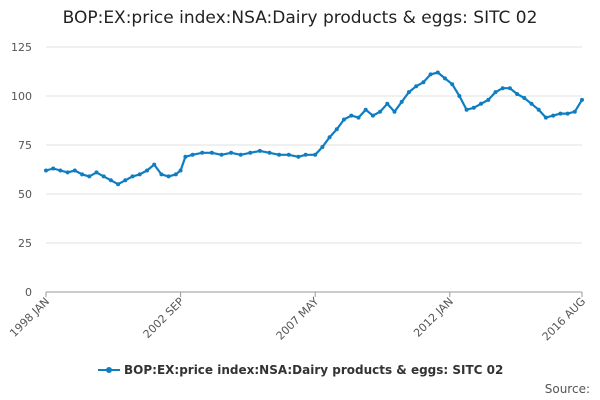 This screenshot has height=400, width=600. I want to click on y-tick-label: 0, so click(28, 292).